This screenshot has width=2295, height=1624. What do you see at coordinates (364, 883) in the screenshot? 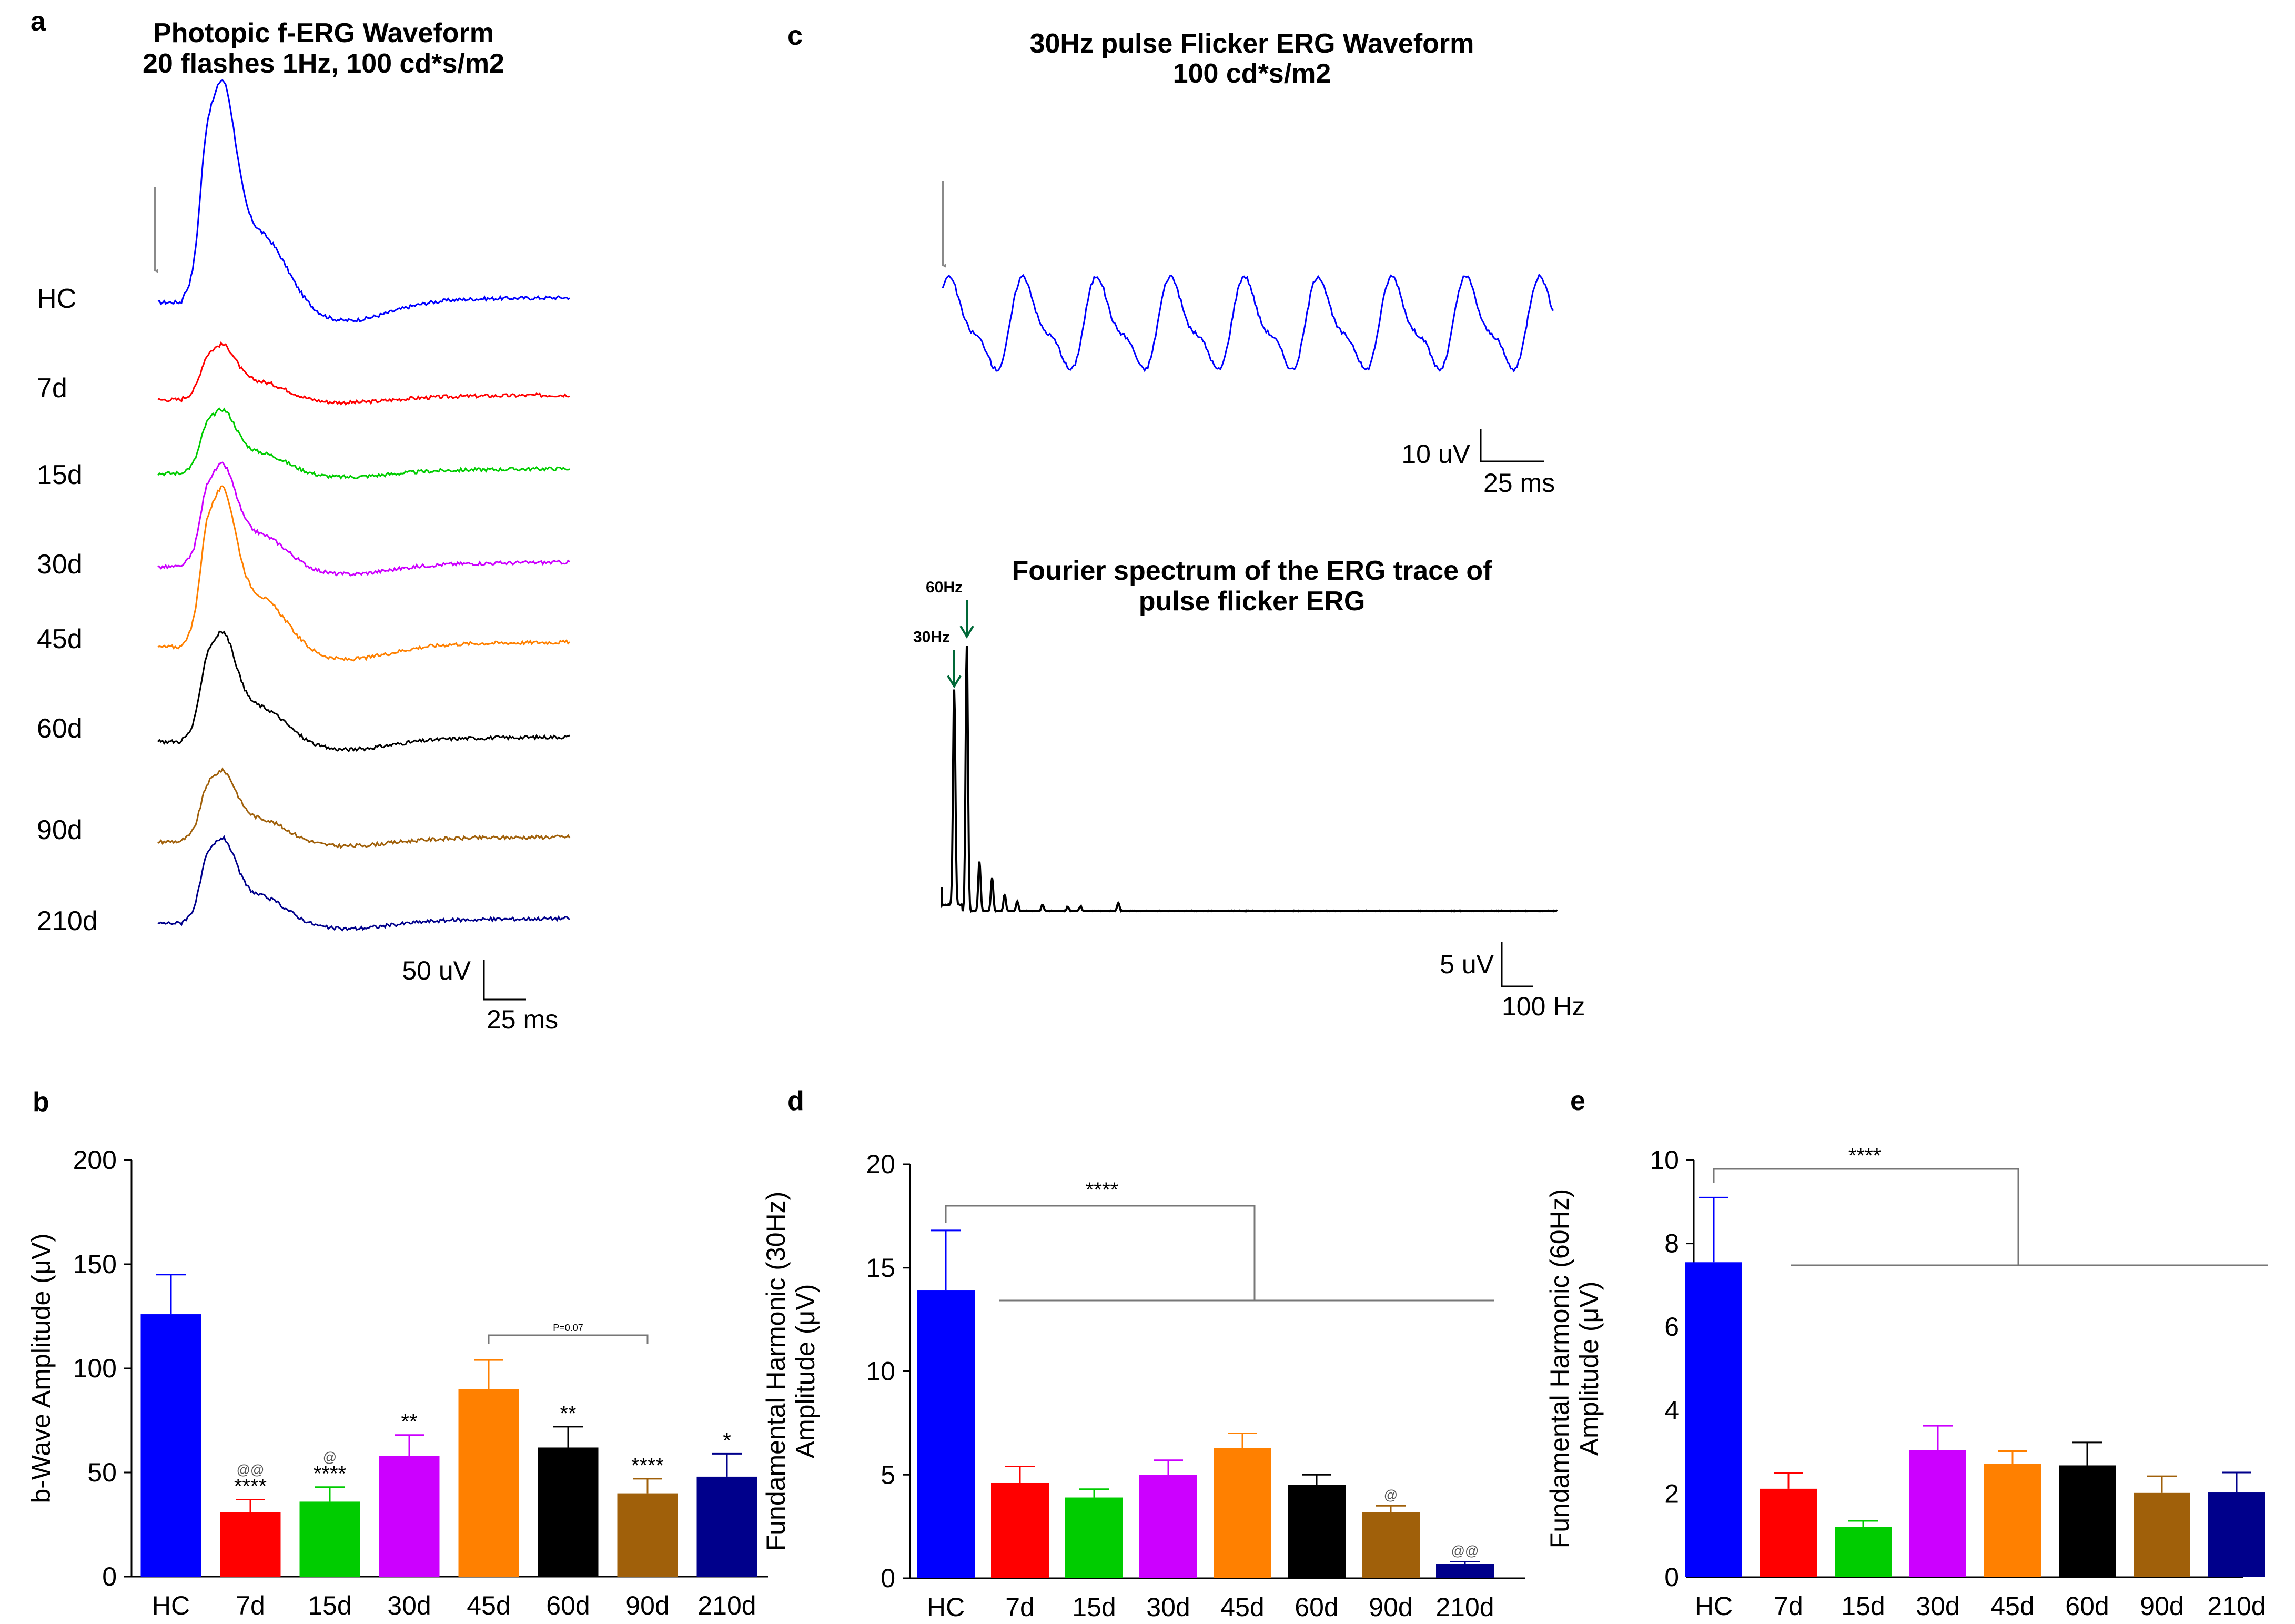
I see `trace-210d` at bounding box center [364, 883].